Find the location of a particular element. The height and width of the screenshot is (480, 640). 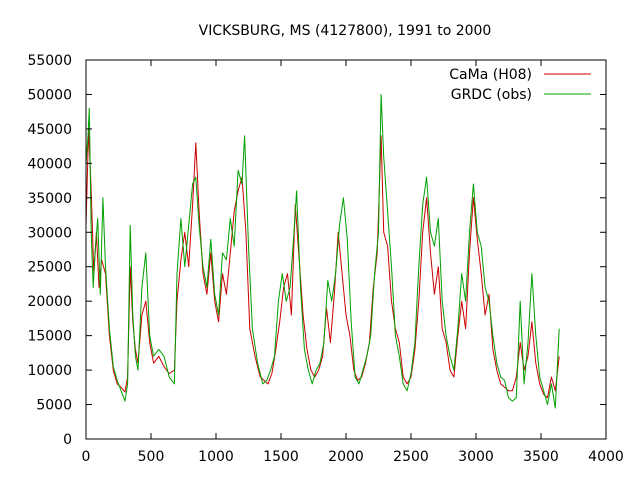

y-tick-label: 25000 is located at coordinates (49, 268).